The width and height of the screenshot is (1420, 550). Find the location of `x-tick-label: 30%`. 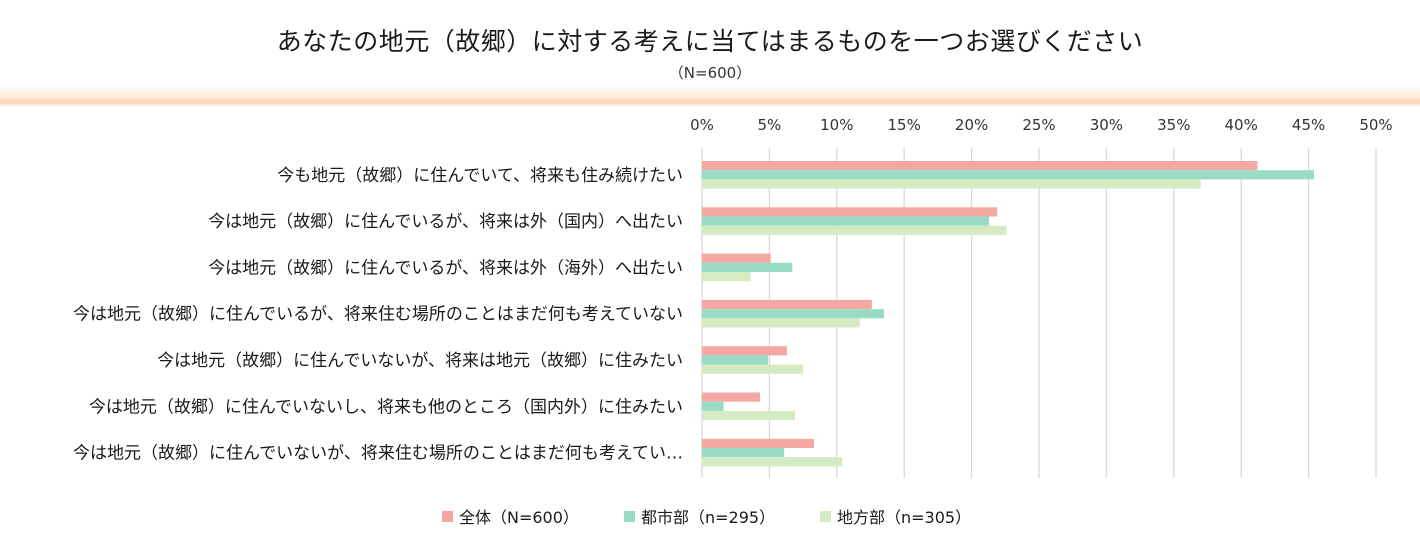

x-tick-label: 30% is located at coordinates (1106, 125).